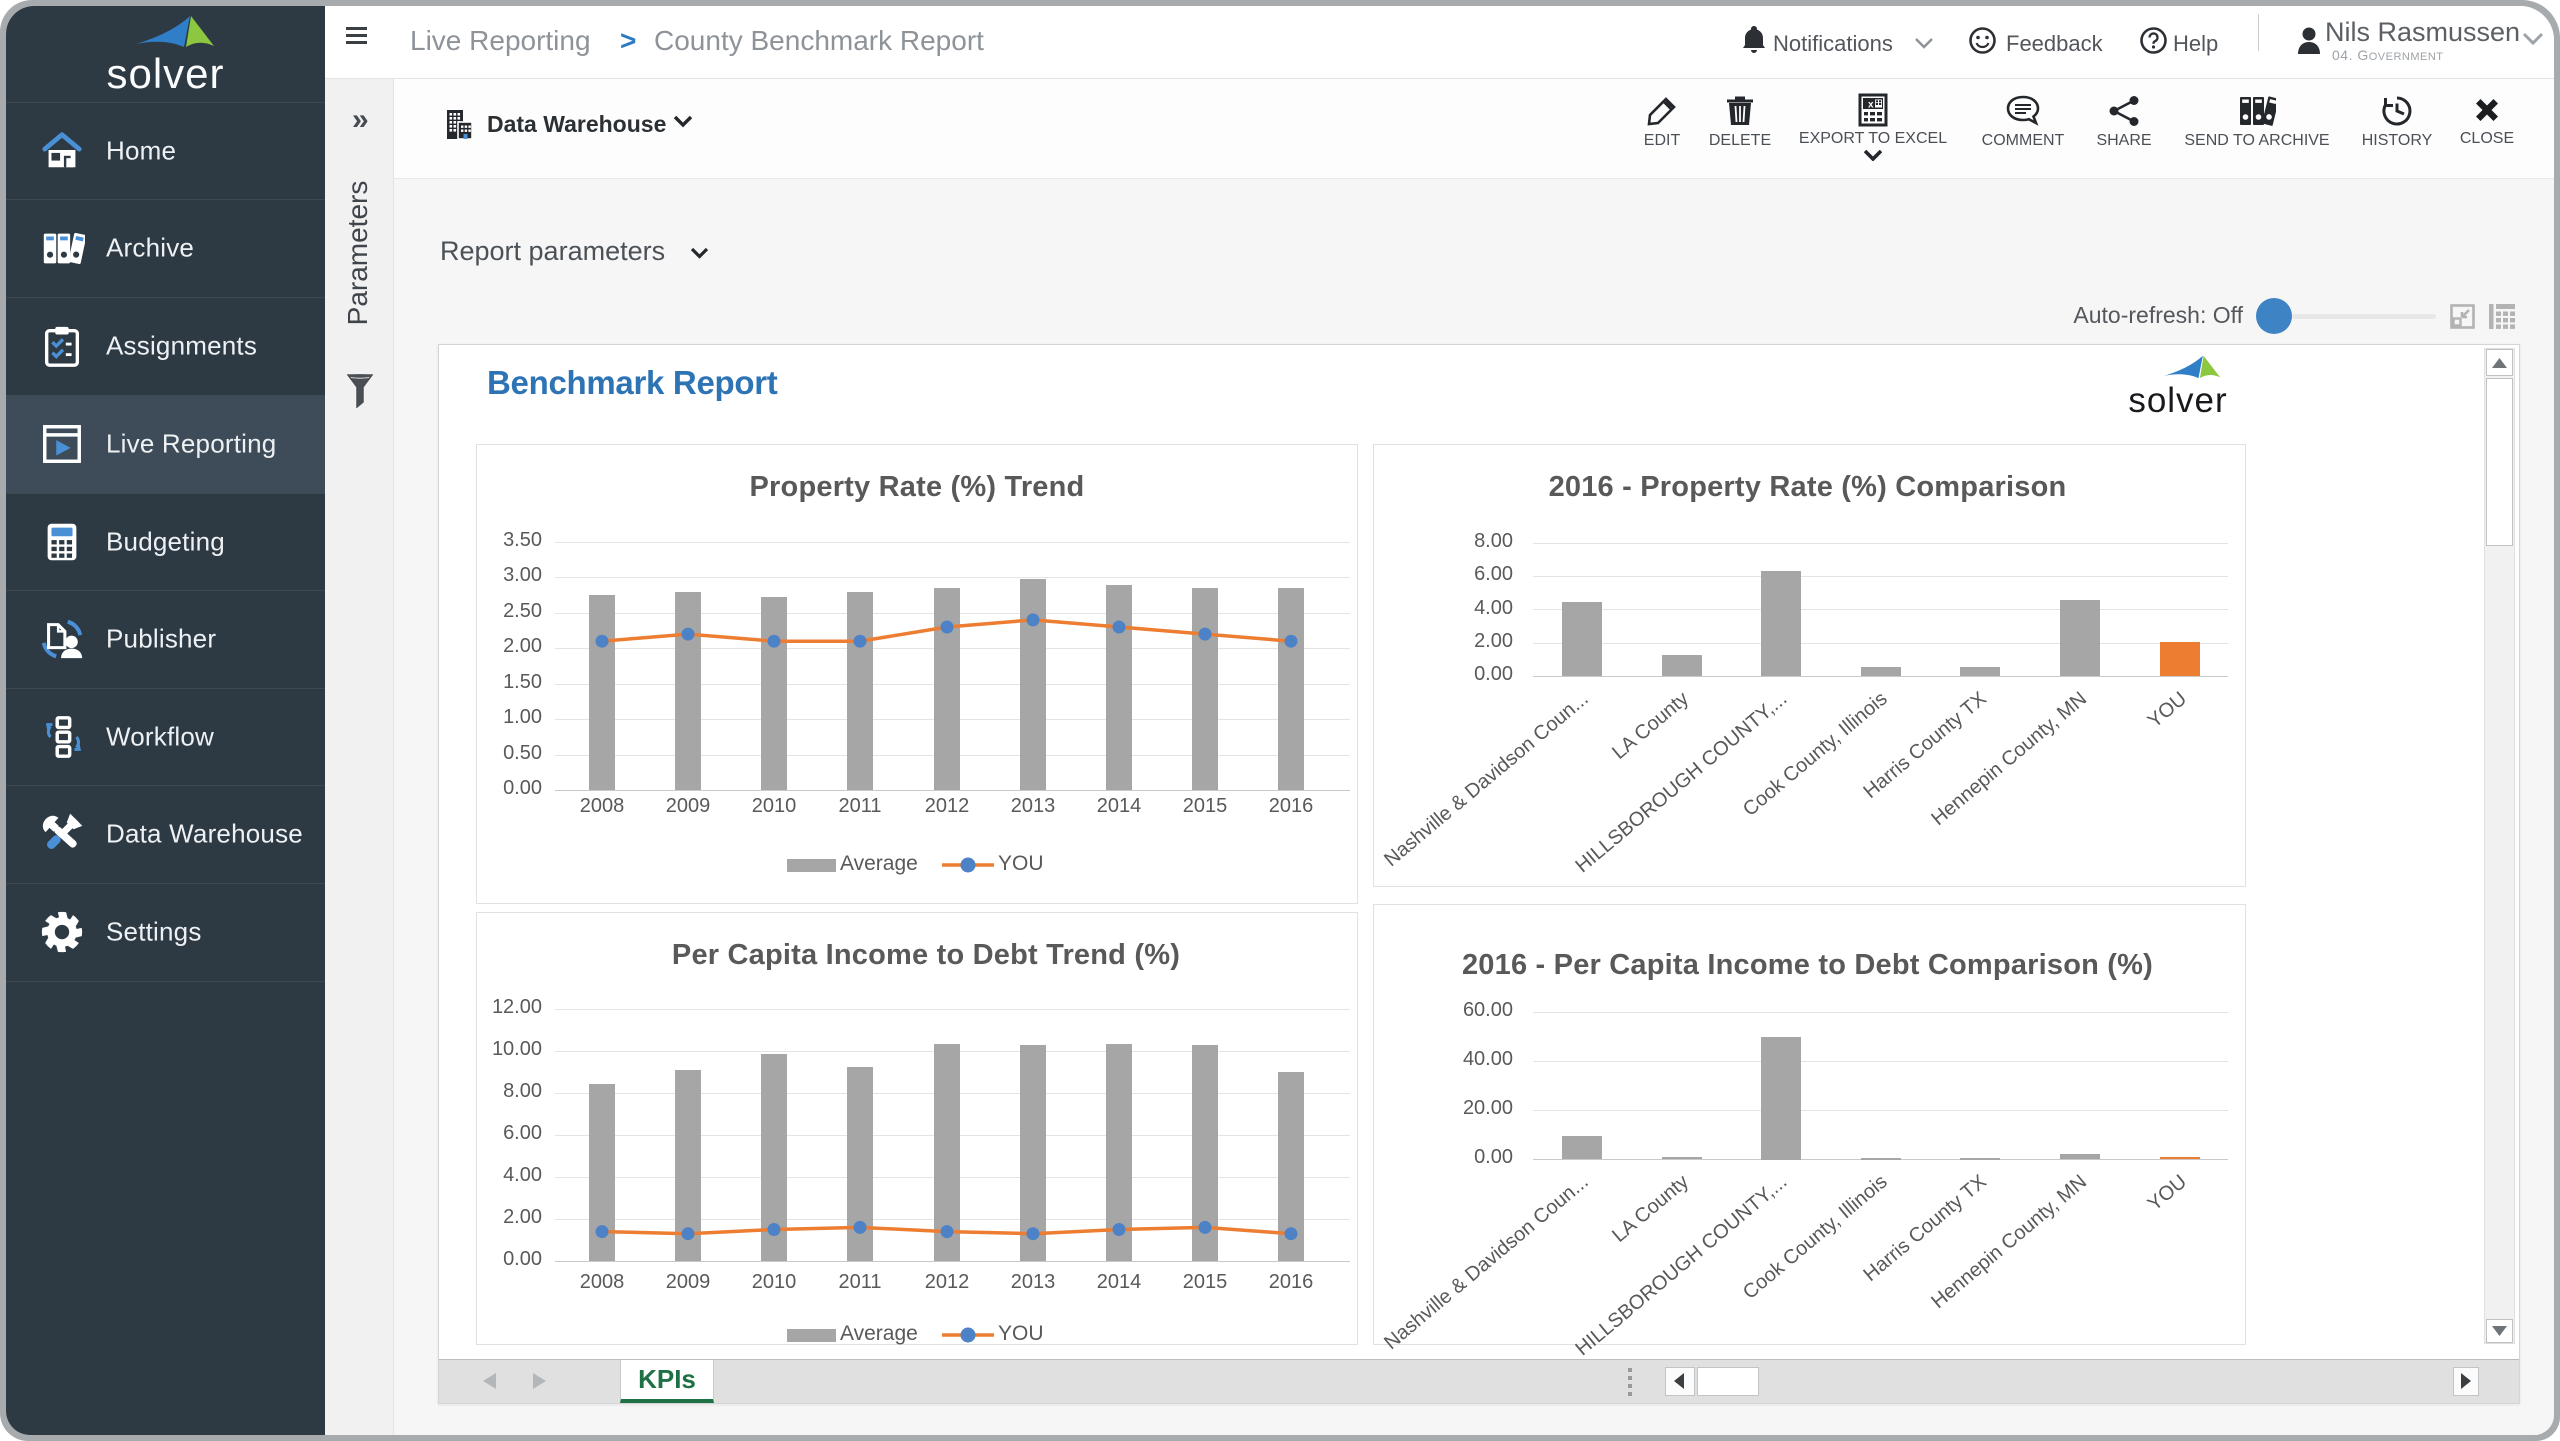  What do you see at coordinates (1871, 105) in the screenshot?
I see `svg-text: x` at bounding box center [1871, 105].